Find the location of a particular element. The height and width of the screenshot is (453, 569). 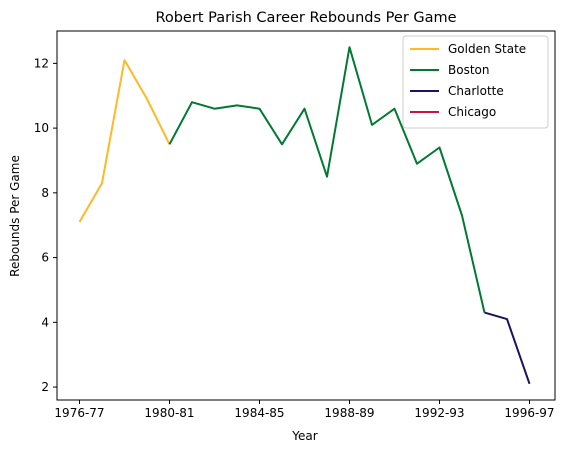

x-tick-label: 1984-85 is located at coordinates (259, 413).